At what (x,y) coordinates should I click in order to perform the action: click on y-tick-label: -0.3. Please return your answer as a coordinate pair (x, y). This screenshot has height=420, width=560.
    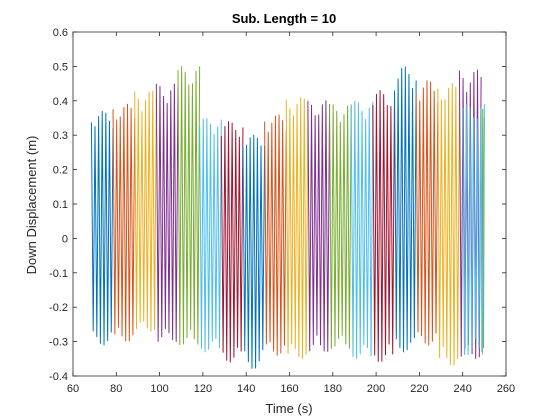
    Looking at the image, I should click on (58, 343).